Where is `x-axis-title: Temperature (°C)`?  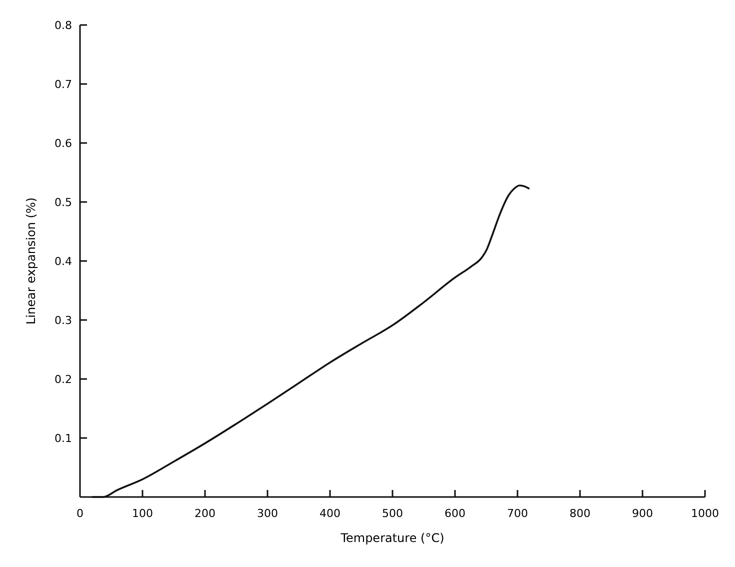
x-axis-title: Temperature (°C) is located at coordinates (392, 538).